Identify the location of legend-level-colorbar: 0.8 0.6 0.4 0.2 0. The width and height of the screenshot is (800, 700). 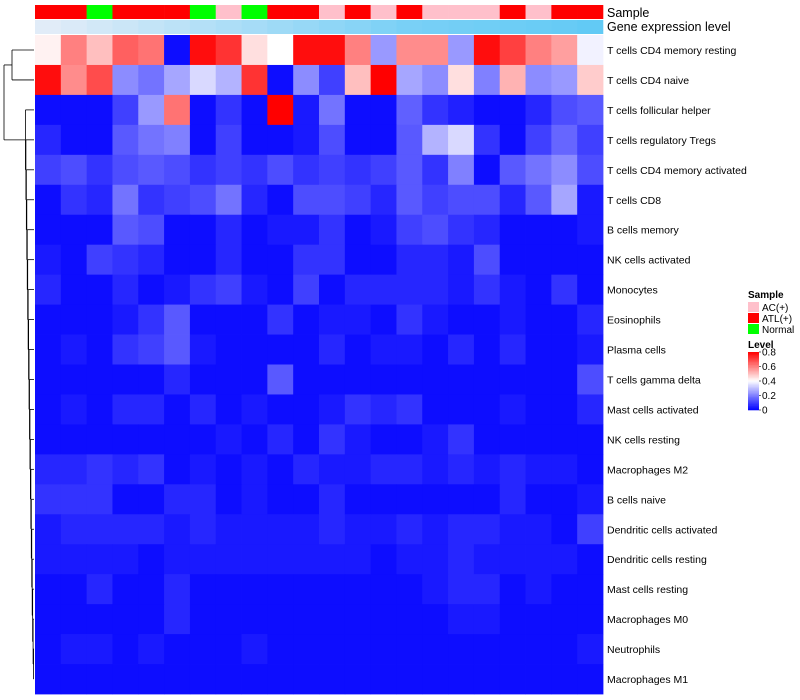
(762, 382).